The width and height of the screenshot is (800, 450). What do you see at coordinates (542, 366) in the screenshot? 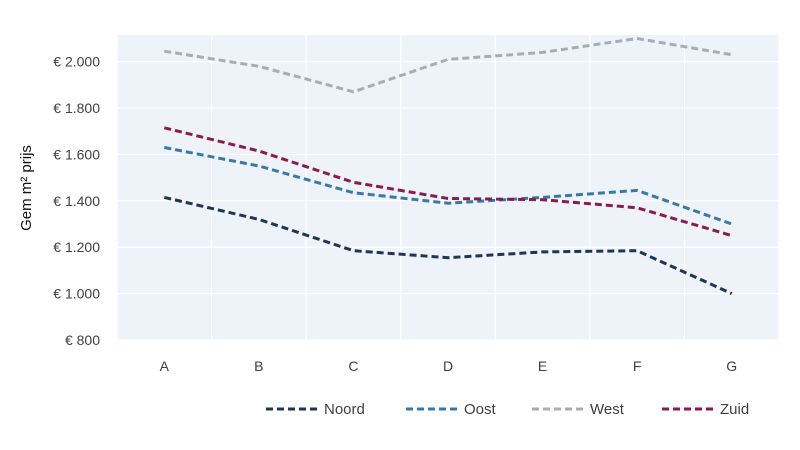
I see `x-tick-label: E` at bounding box center [542, 366].